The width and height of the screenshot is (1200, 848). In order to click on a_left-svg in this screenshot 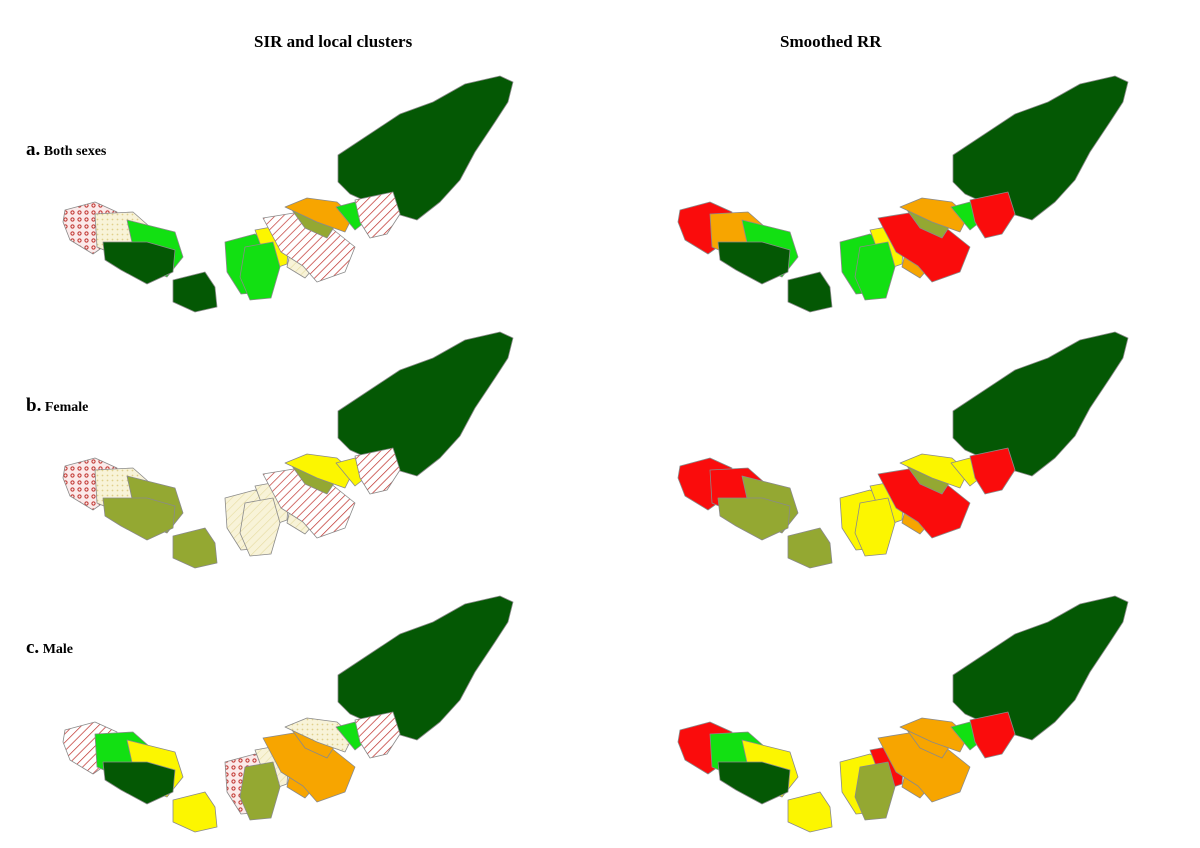, I will do `click(288, 194)`.